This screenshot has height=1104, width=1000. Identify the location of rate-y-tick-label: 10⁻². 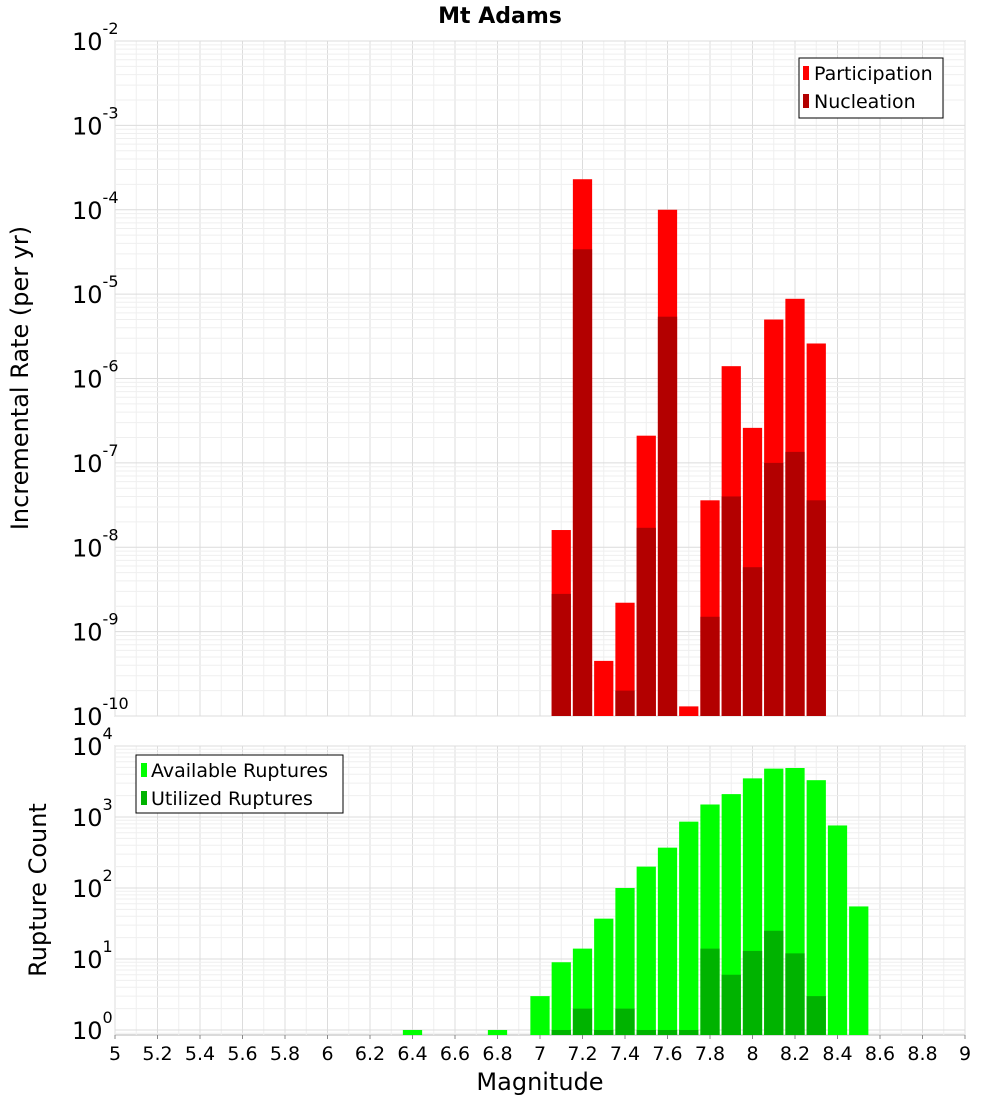
(95, 37).